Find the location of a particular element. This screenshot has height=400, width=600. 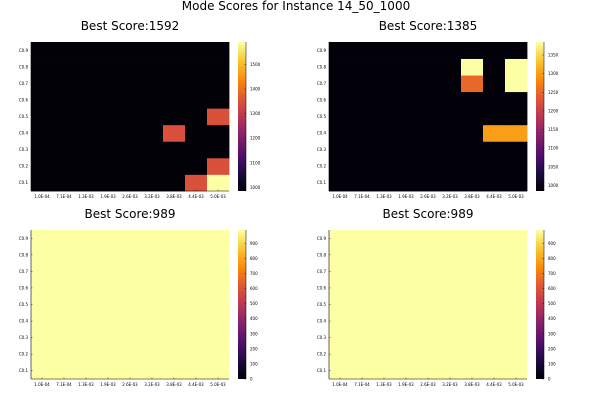

colorbar-tick-label: 0 is located at coordinates (251, 379).